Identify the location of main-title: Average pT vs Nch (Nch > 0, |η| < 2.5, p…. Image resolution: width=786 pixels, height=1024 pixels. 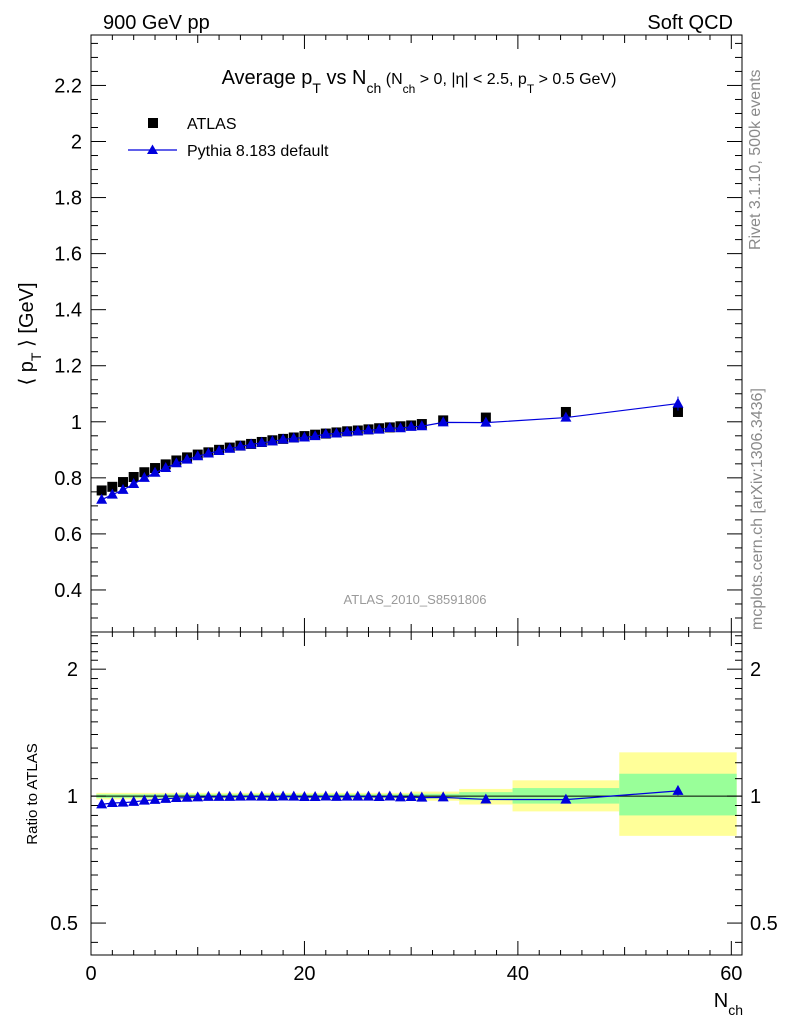
(419, 81).